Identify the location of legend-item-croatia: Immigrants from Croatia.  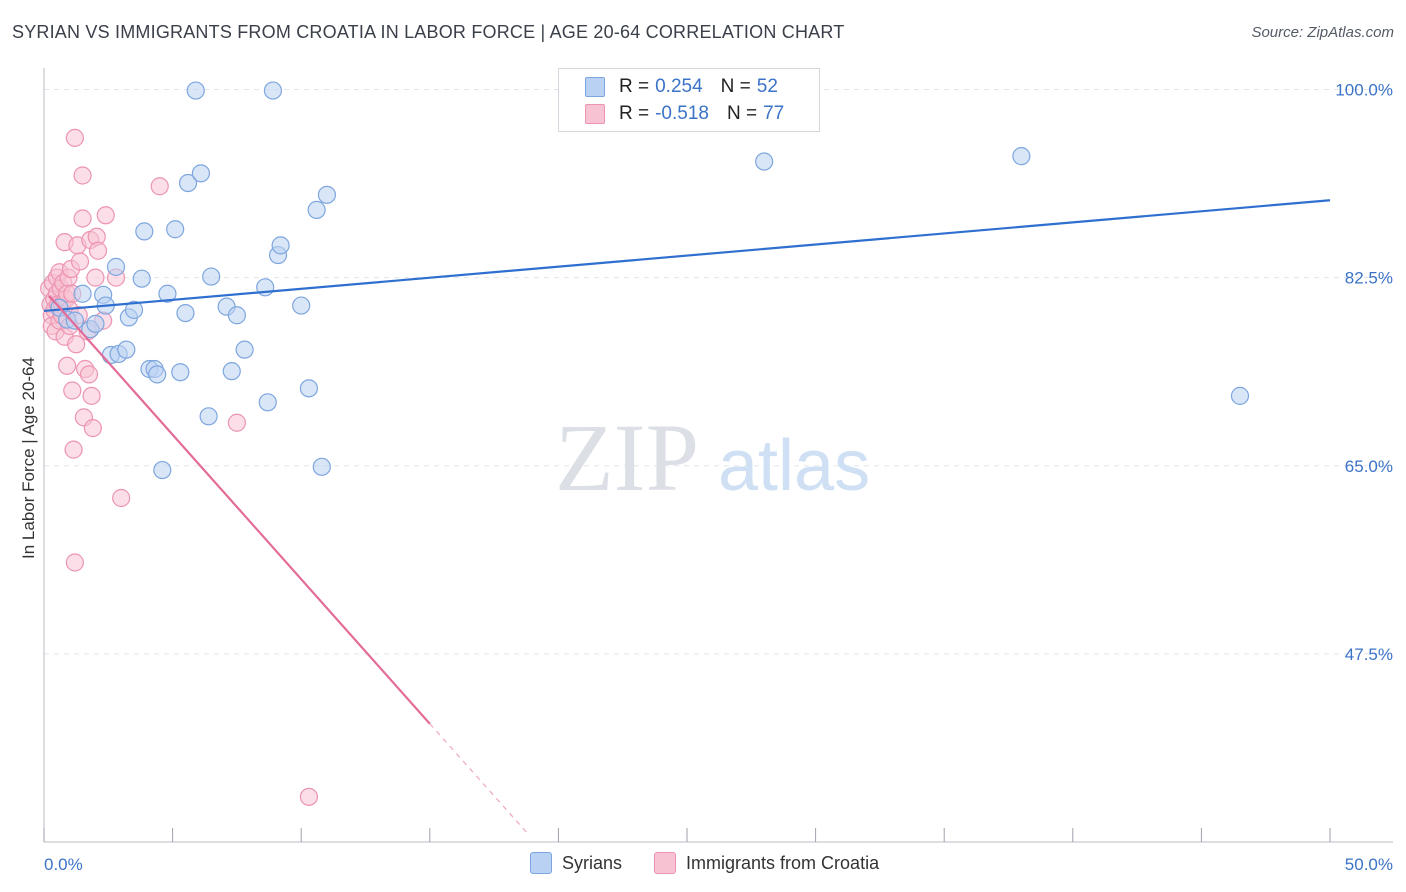
(766, 863).